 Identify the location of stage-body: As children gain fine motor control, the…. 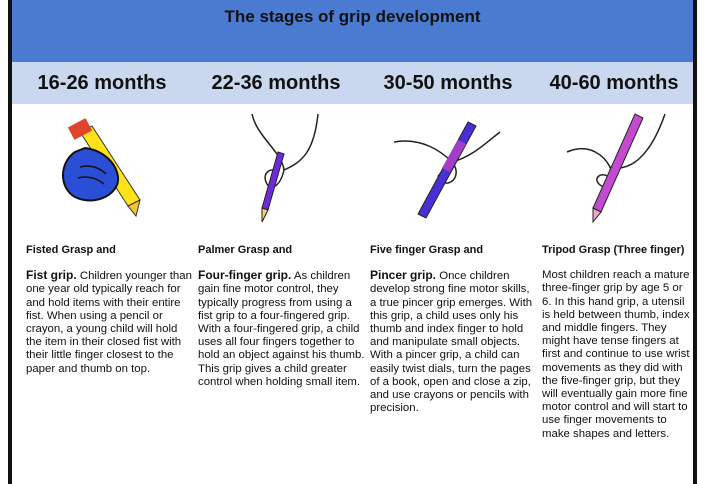
(281, 329).